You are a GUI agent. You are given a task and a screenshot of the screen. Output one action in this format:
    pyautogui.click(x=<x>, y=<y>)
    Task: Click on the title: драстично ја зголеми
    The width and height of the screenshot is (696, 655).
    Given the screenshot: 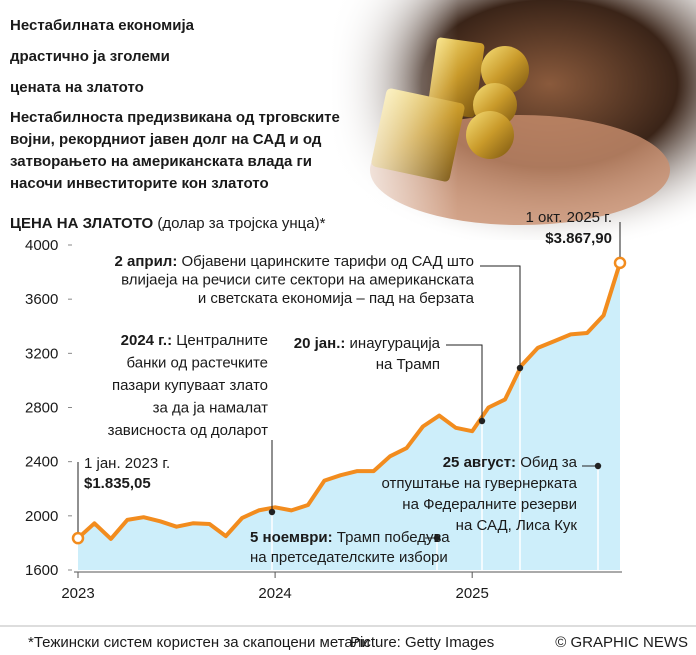 What is the action you would take?
    pyautogui.click(x=90, y=56)
    